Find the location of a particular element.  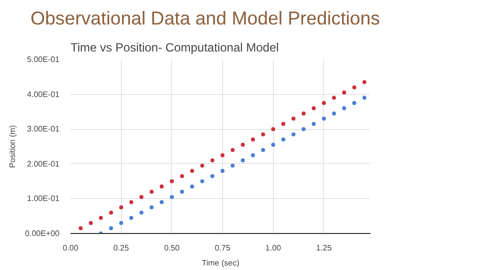

y-tick-label: 0.00E+00 is located at coordinates (42, 233).